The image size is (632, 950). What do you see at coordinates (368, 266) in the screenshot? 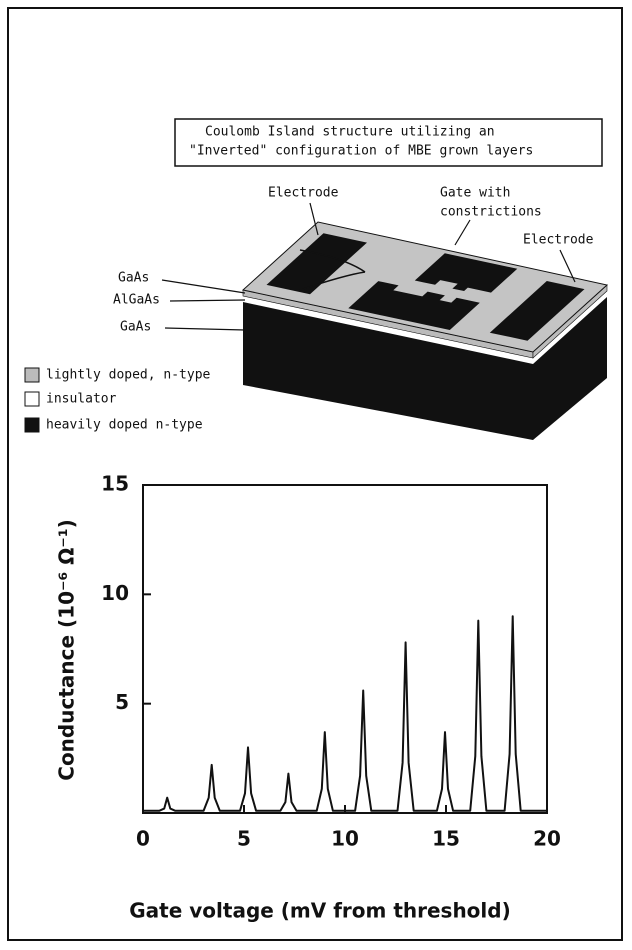
I see `pointers` at bounding box center [368, 266].